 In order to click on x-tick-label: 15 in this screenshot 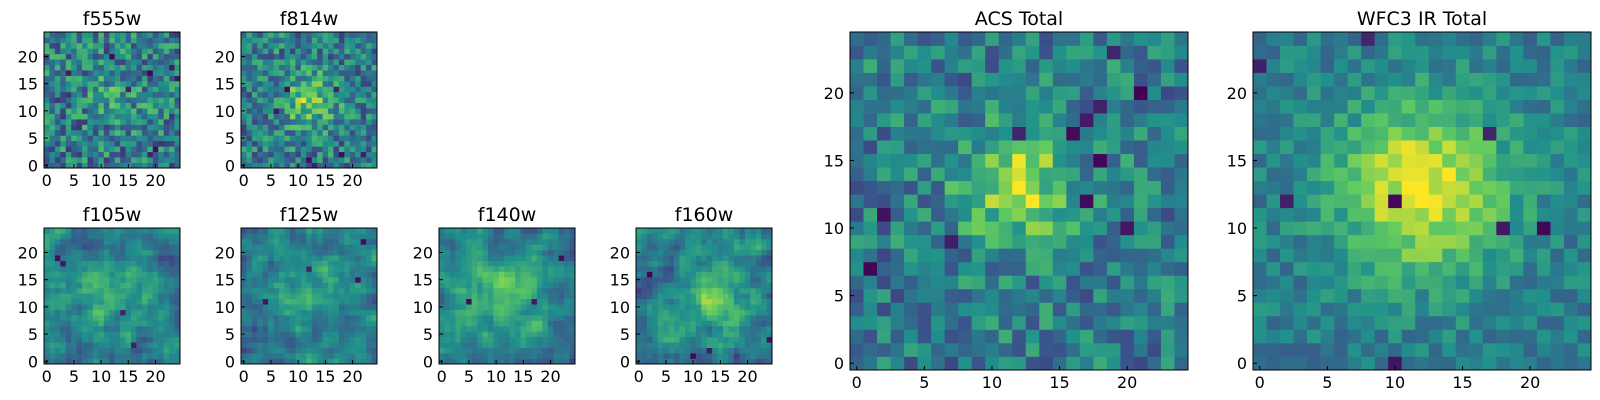, I will do `click(128, 180)`.